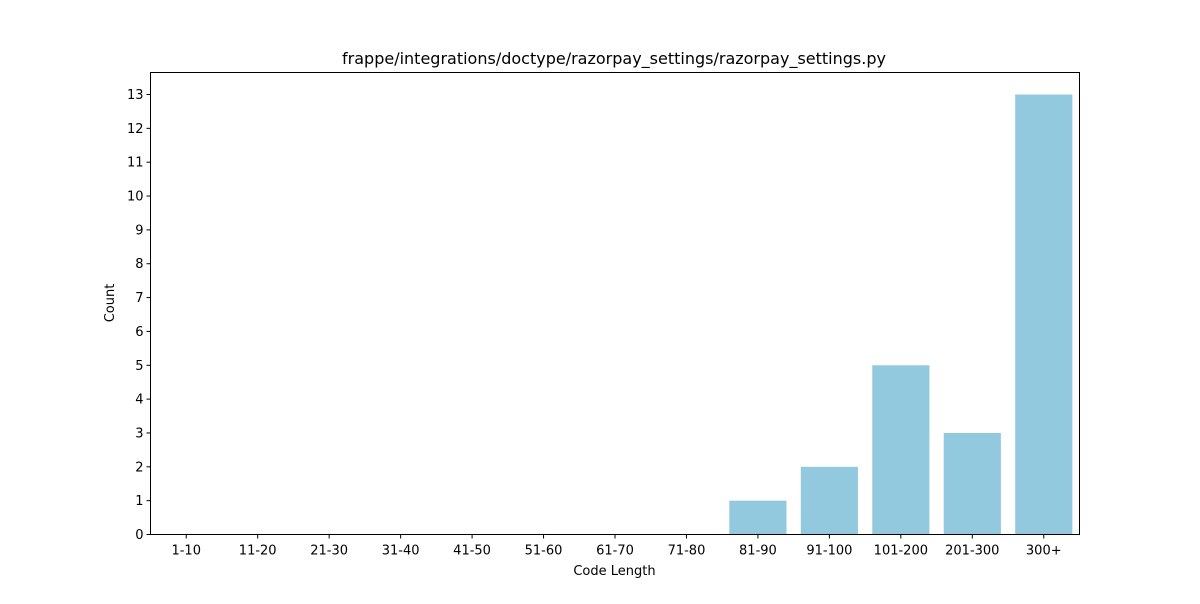 The height and width of the screenshot is (604, 1200). What do you see at coordinates (258, 551) in the screenshot?
I see `x-tick-label: 11-20` at bounding box center [258, 551].